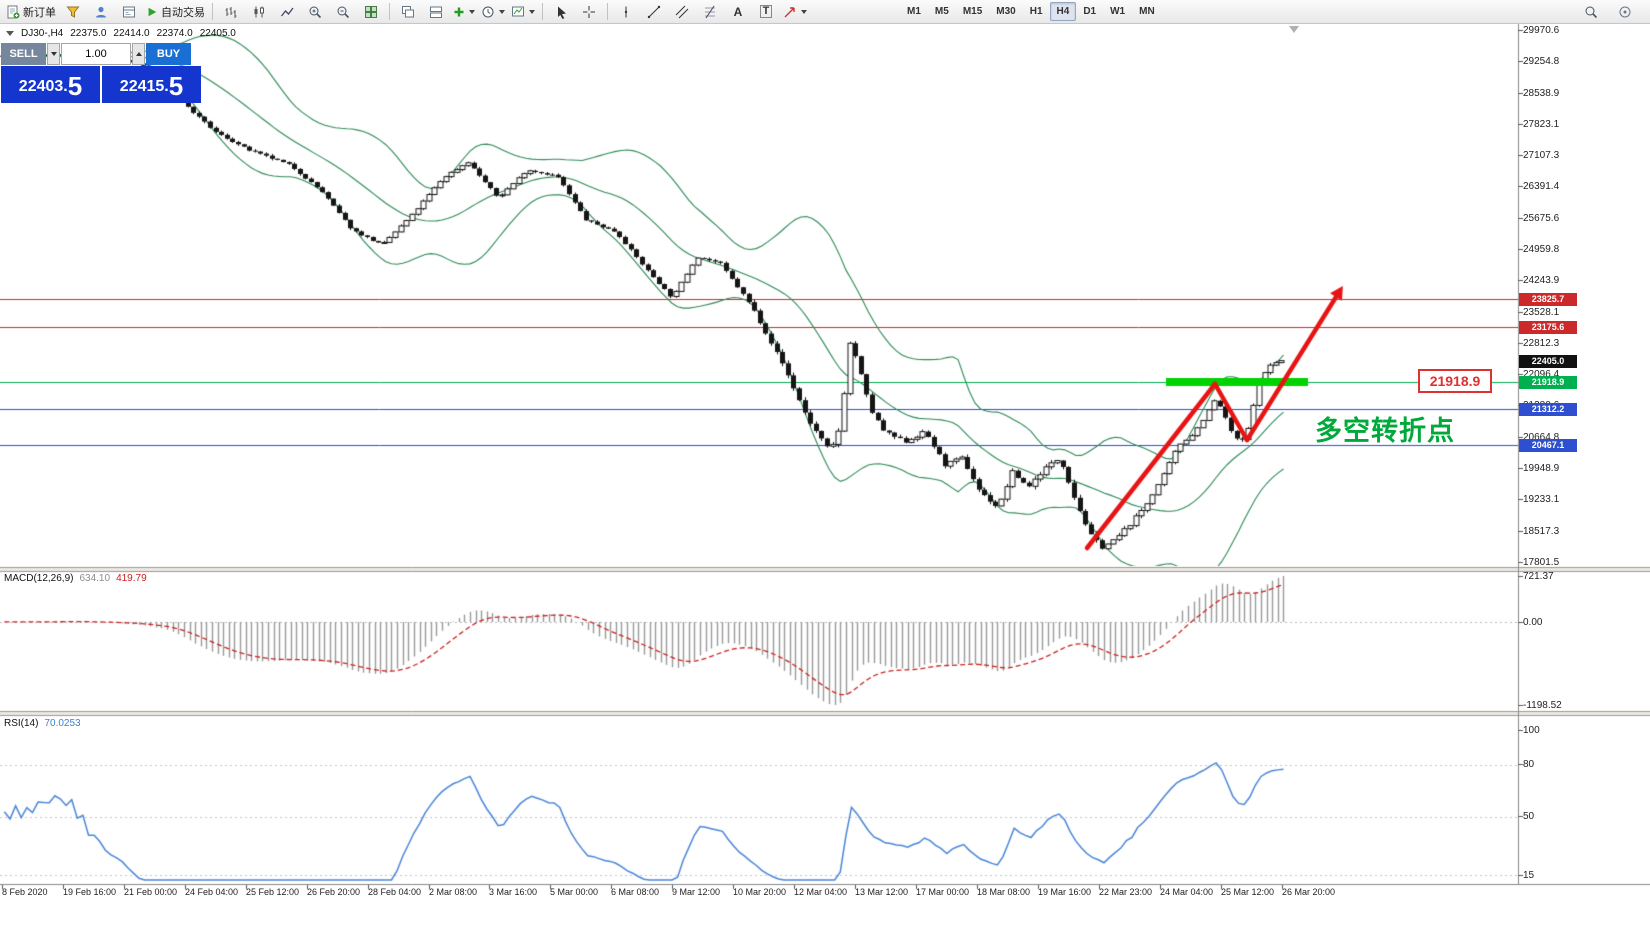  I want to click on time-axis-label: 6 Mar 08:00, so click(635, 892).